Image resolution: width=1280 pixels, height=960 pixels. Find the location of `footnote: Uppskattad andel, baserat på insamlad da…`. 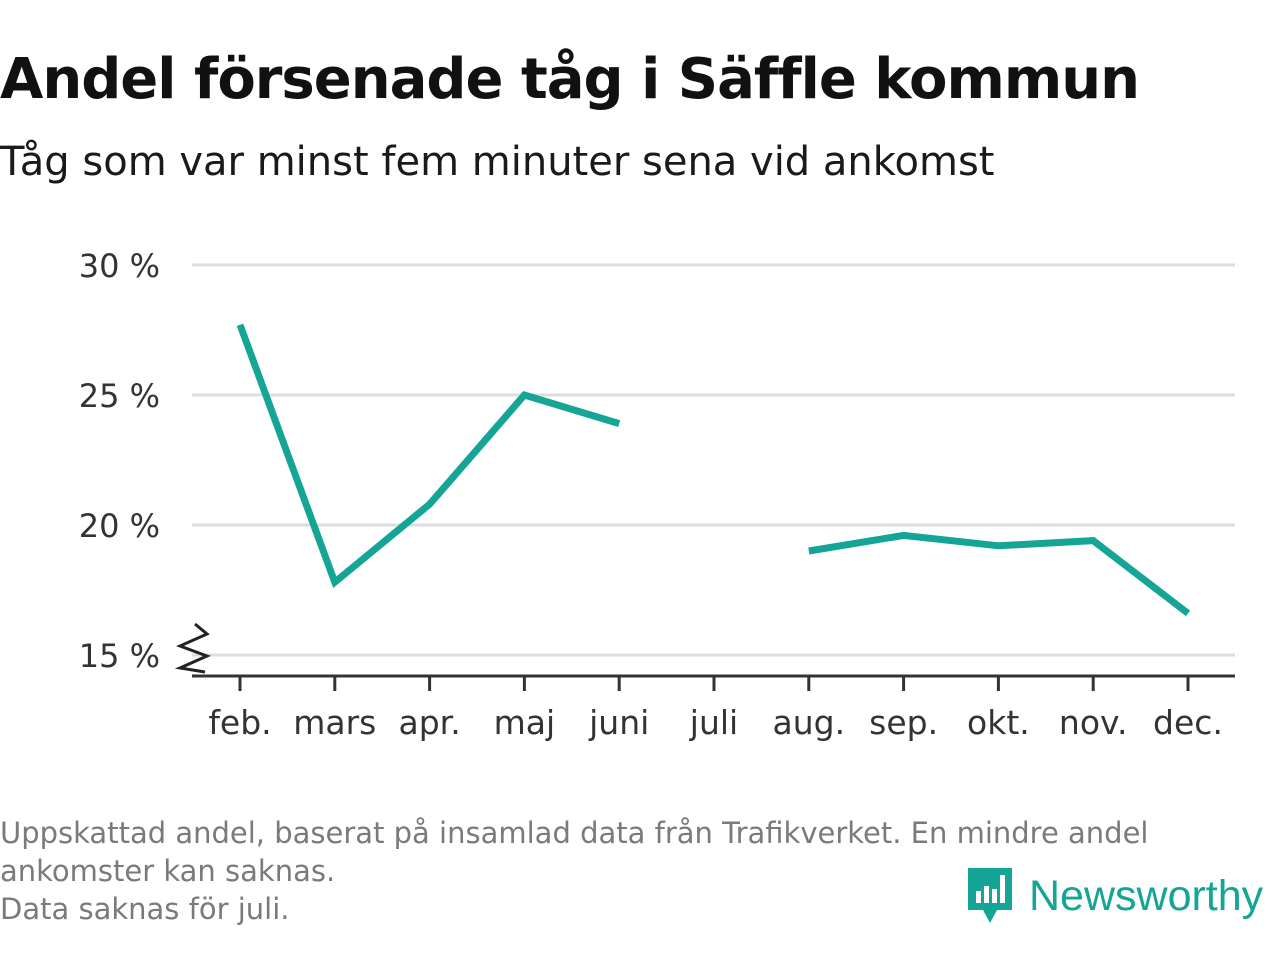

footnote: Uppskattad andel, baserat på insamlad da… is located at coordinates (574, 871).